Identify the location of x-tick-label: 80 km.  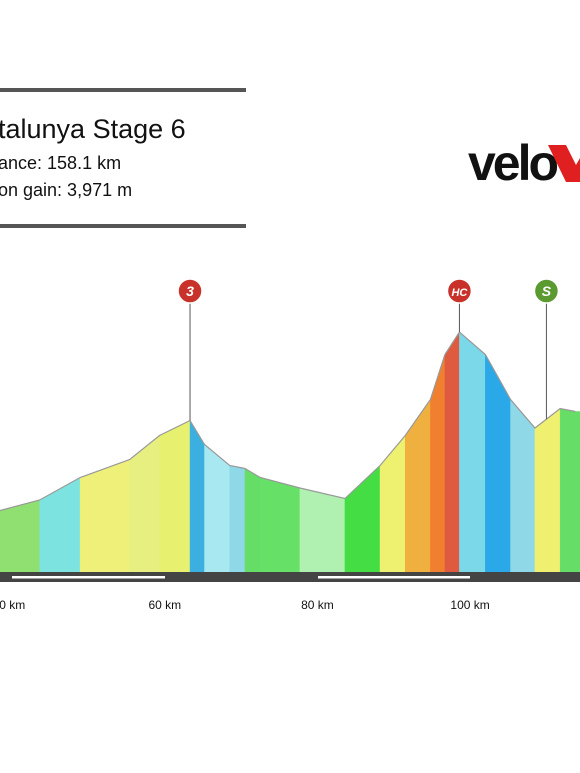
(317, 605).